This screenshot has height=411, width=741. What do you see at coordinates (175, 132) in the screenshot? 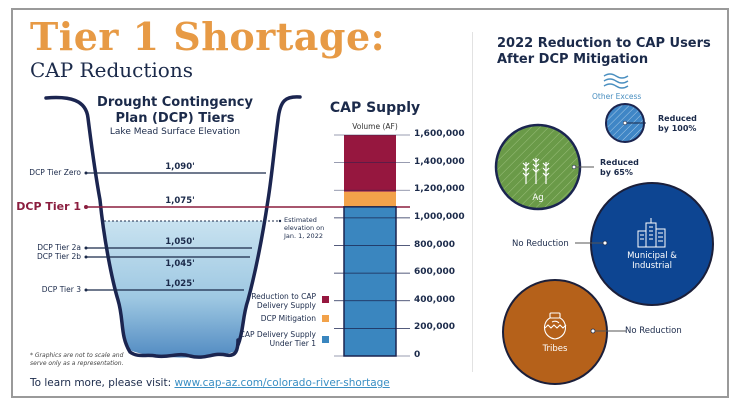
I see `dcp-subtitle: Lake Mead Surface Elevation` at bounding box center [175, 132].